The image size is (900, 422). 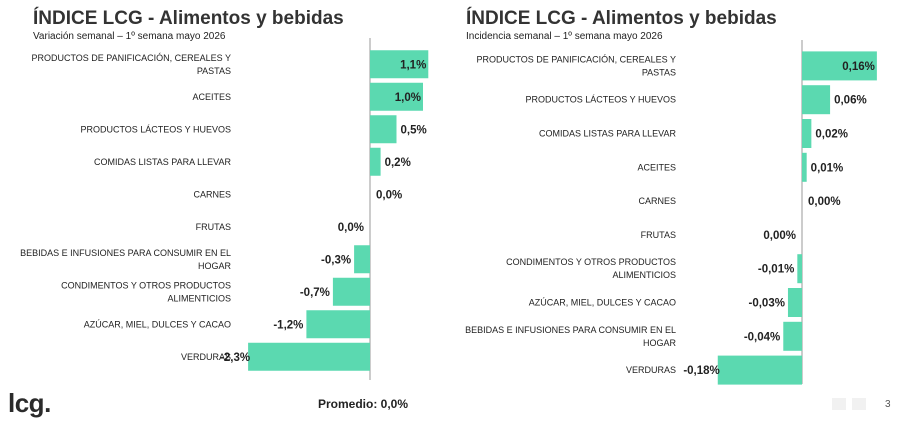 I want to click on chart-subtitle: Incidencia semanal – 1º semana mayo 2026, so click(x=564, y=36).